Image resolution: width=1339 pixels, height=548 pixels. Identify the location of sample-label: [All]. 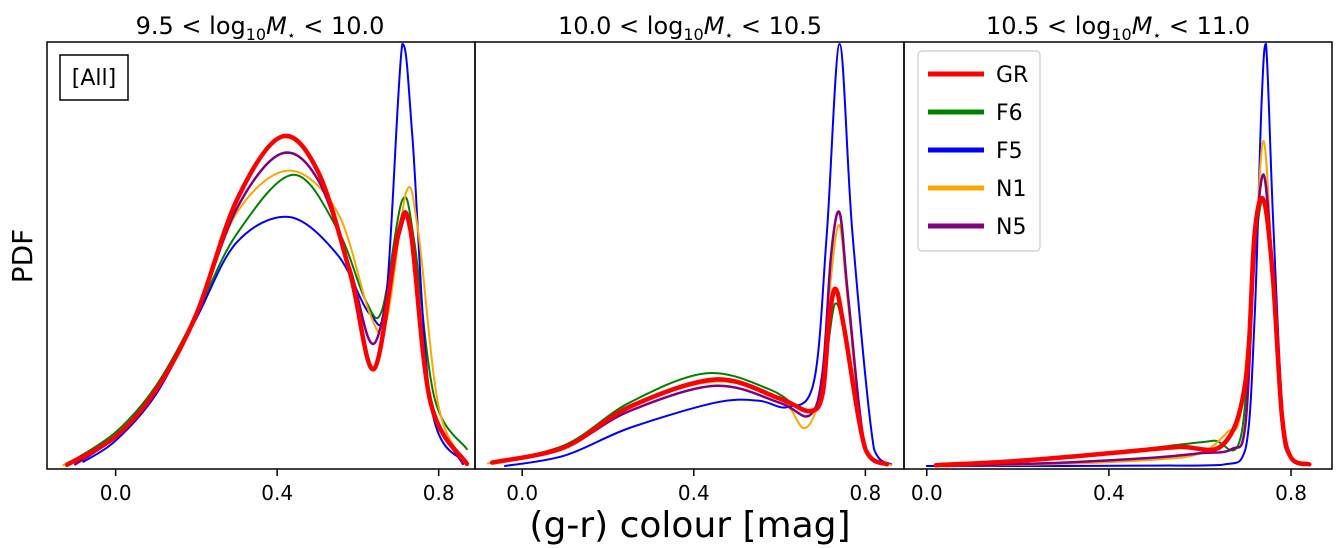
(94, 78).